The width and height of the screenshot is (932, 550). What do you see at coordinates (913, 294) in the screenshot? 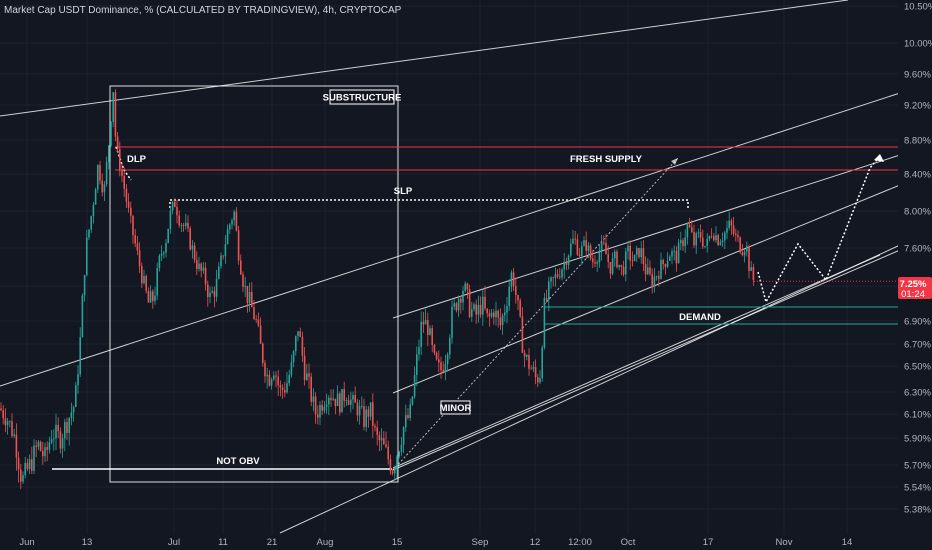
I see `price-tag-countdown: 01:24` at bounding box center [913, 294].